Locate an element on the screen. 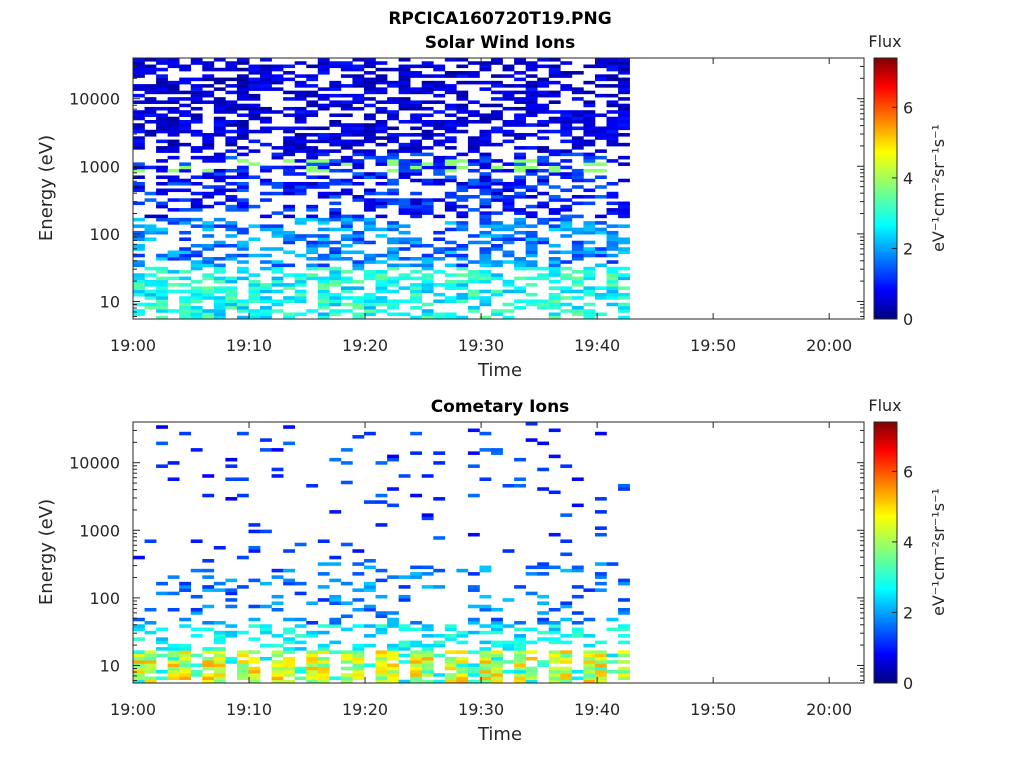  panel1-xlabel: Time is located at coordinates (499, 370).